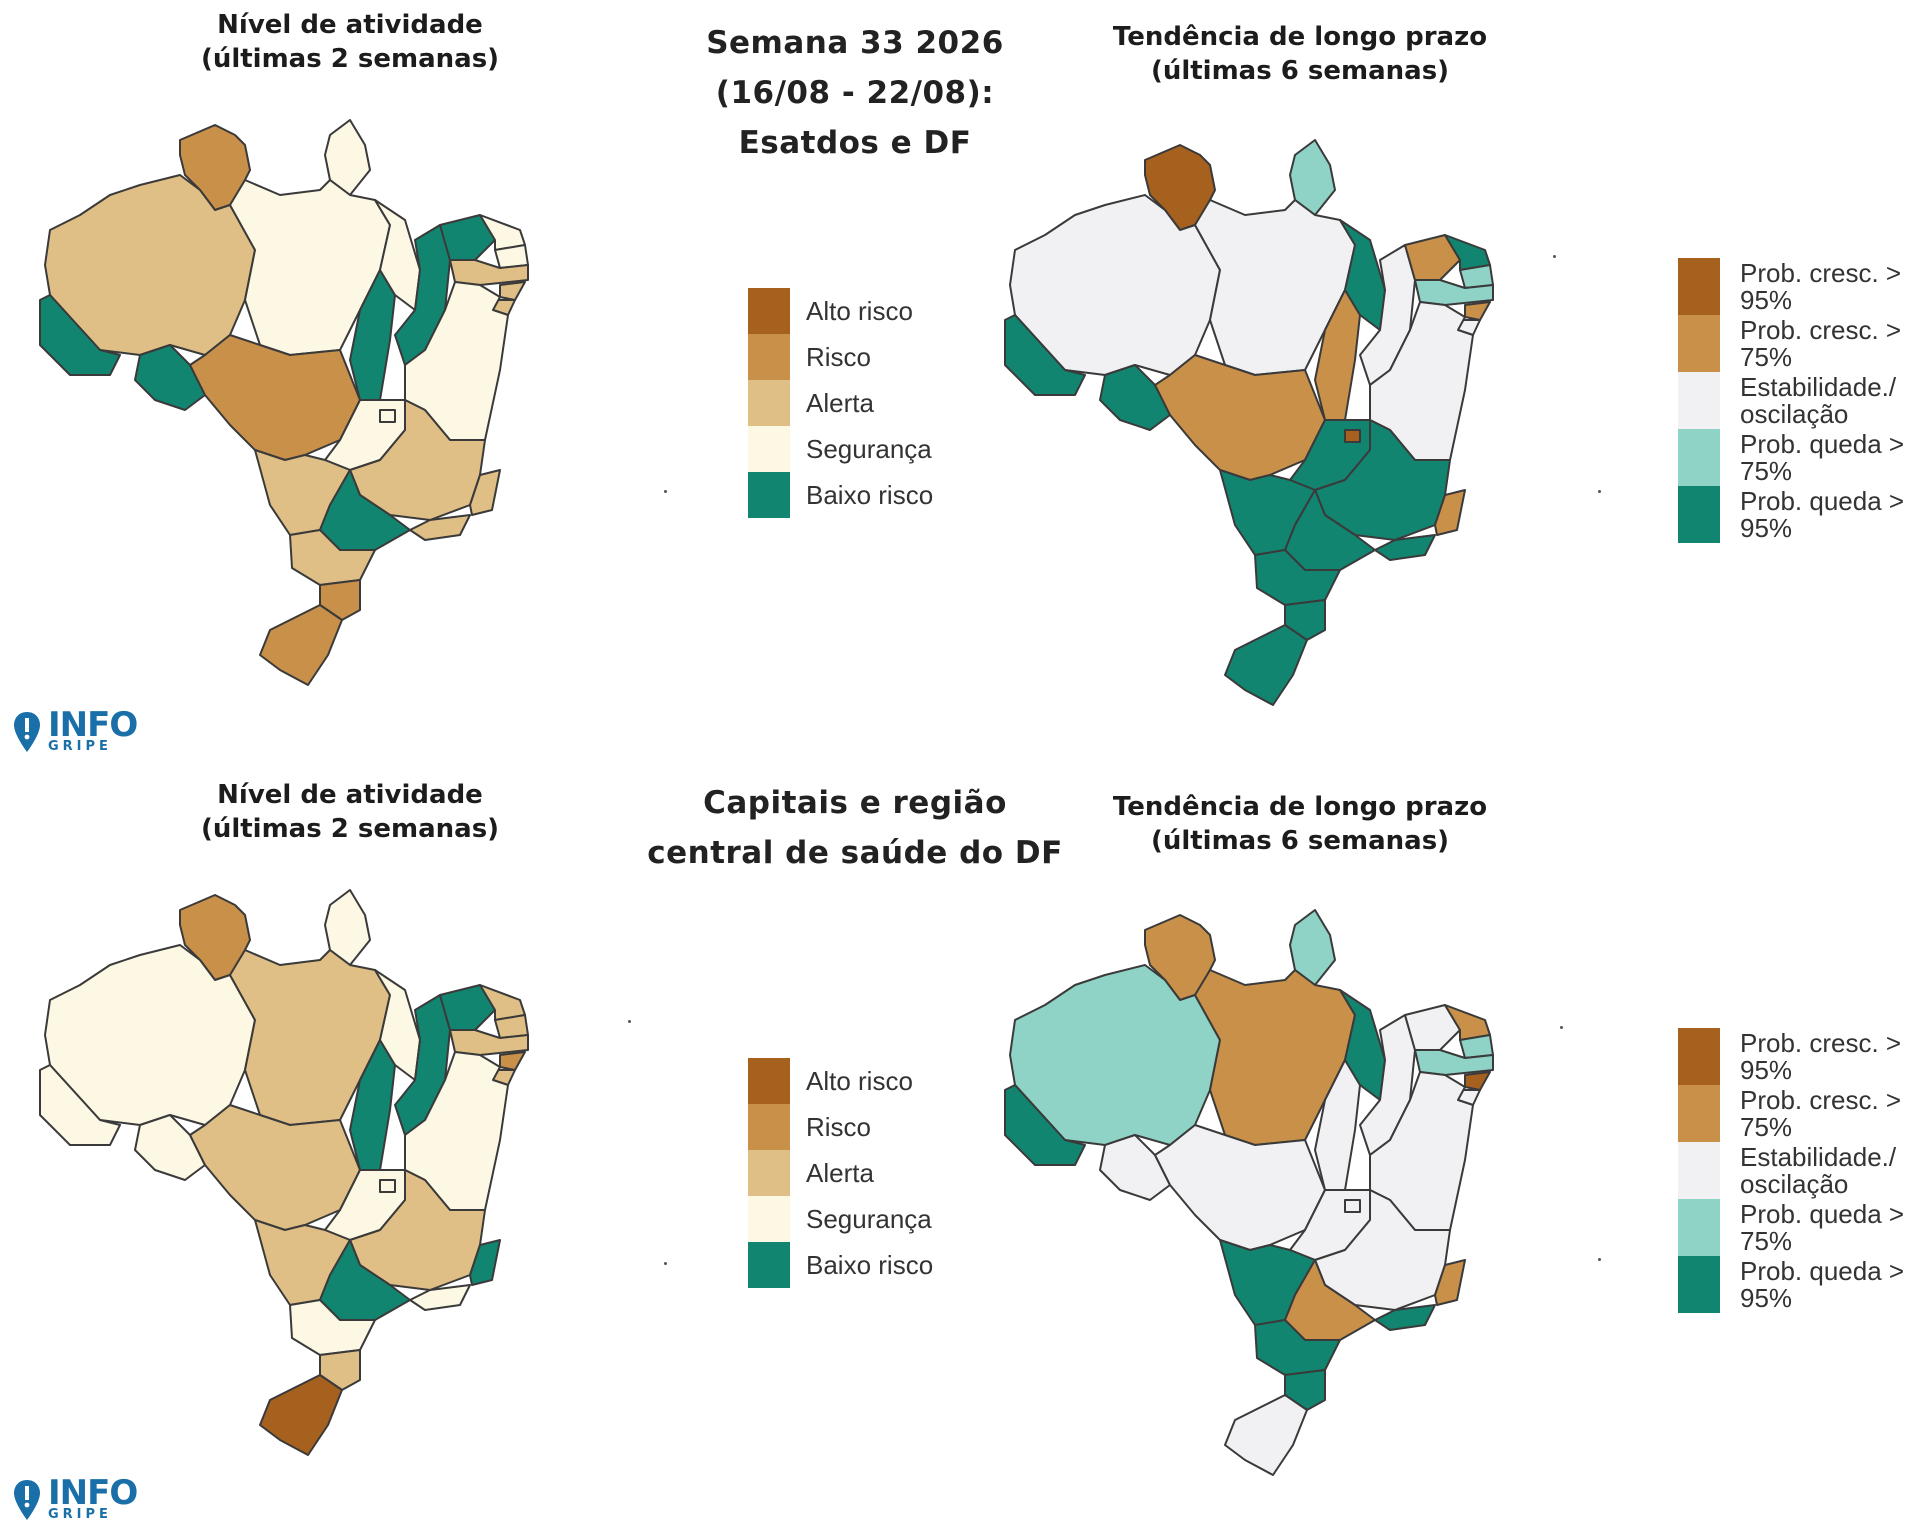 The width and height of the screenshot is (1920, 1536). What do you see at coordinates (350, 812) in the screenshot?
I see `bottom-activity-title: Nível de atividade (últimas 2 semanas)` at bounding box center [350, 812].